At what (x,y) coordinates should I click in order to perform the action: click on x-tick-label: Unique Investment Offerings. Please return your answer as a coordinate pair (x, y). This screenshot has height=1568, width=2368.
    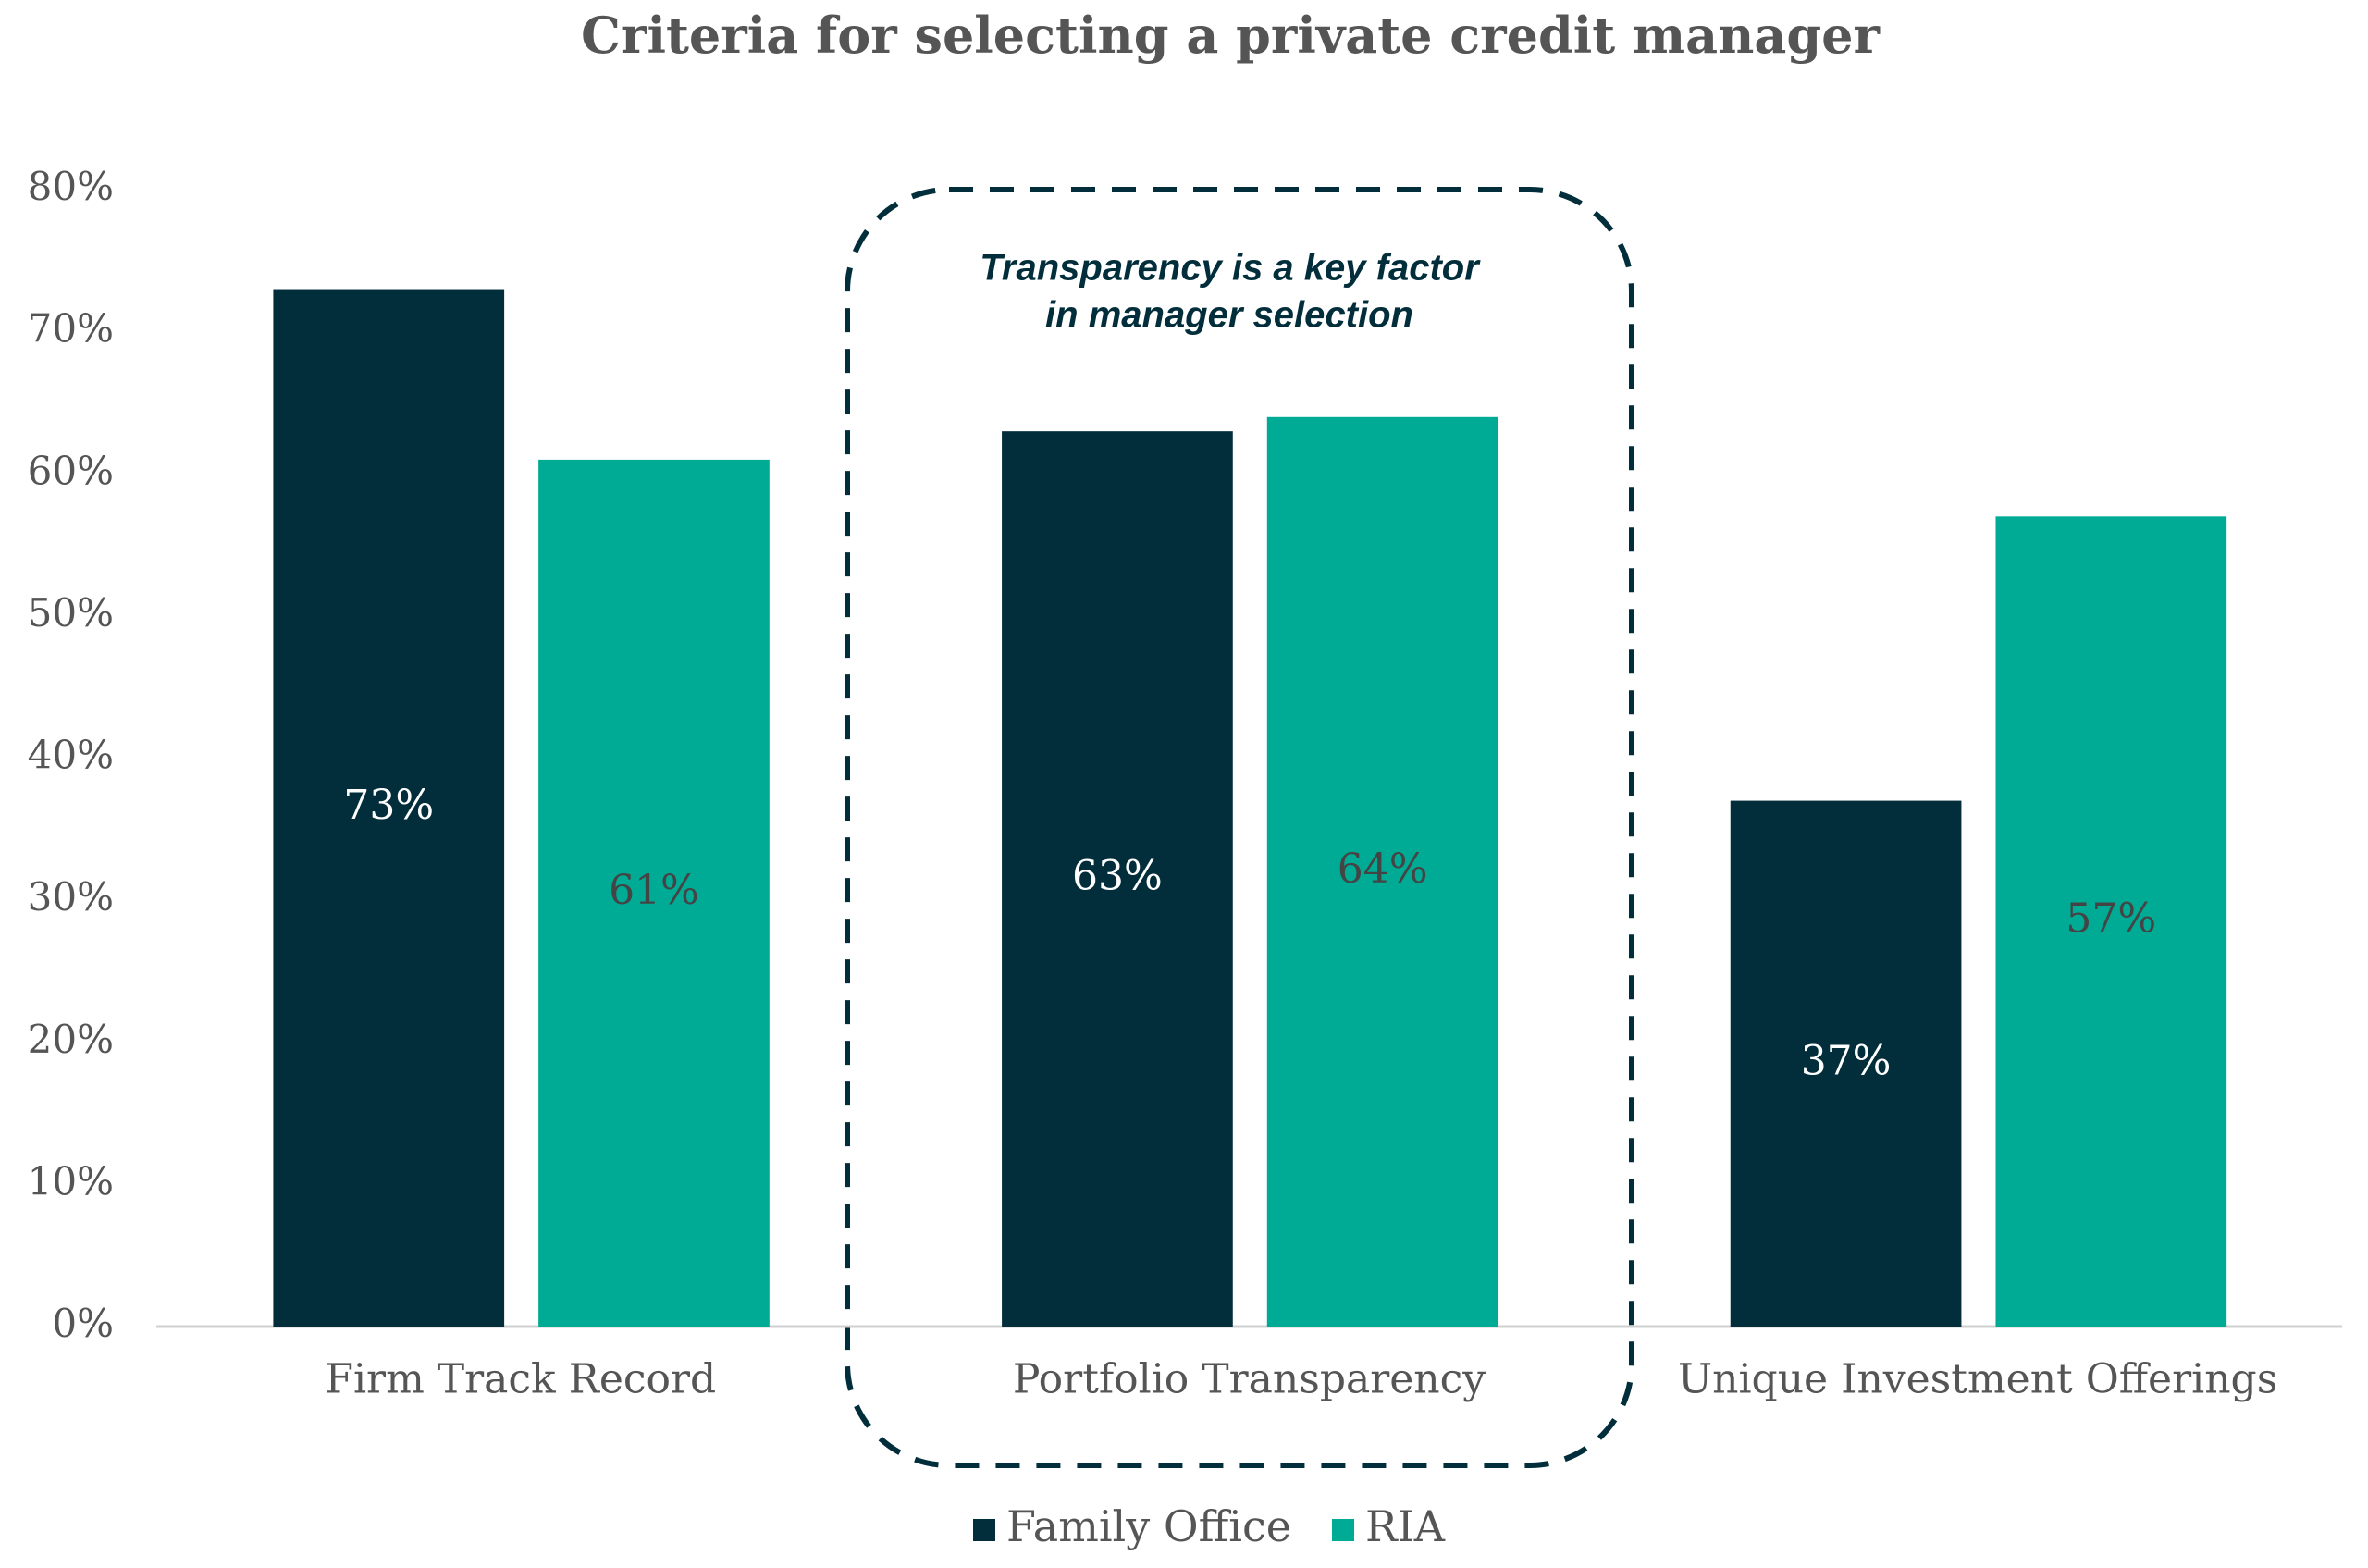
    Looking at the image, I should click on (1978, 1379).